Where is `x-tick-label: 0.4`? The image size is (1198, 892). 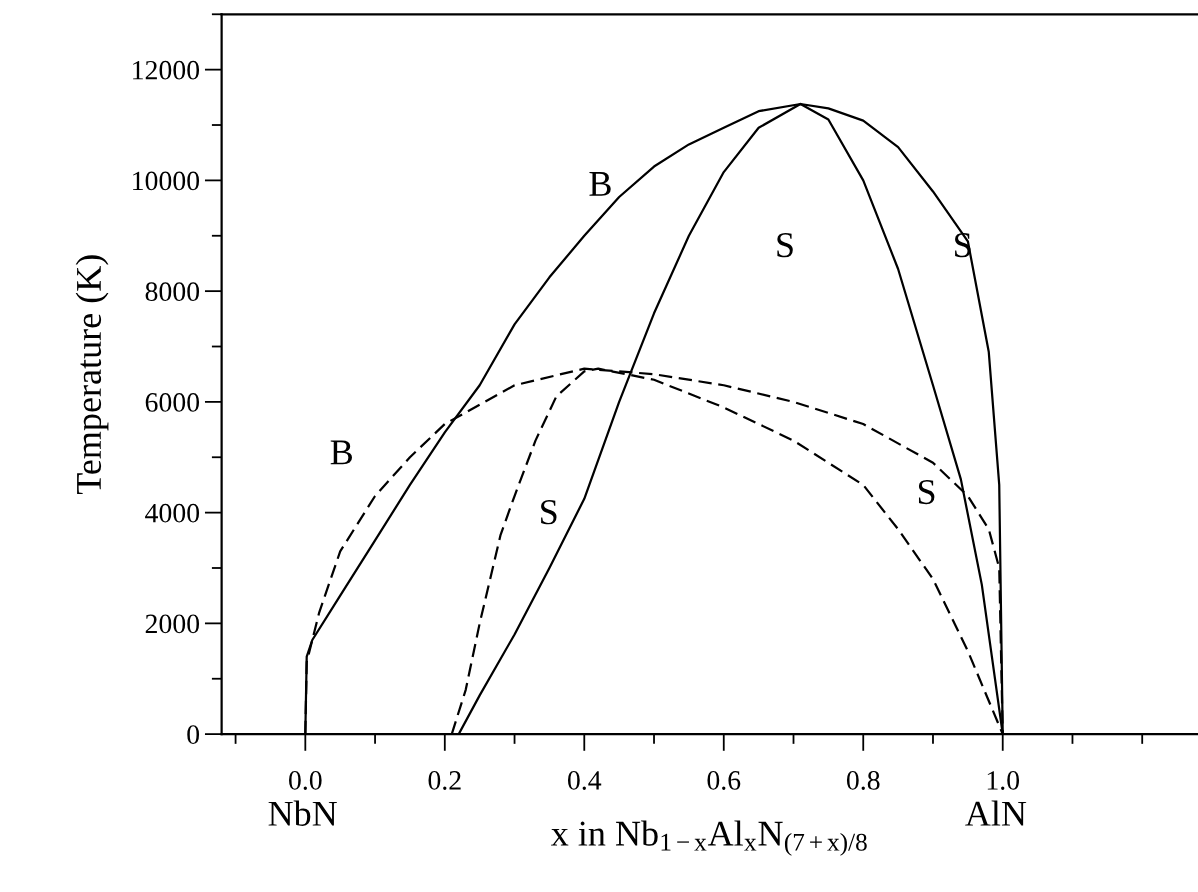 x-tick-label: 0.4 is located at coordinates (584, 780).